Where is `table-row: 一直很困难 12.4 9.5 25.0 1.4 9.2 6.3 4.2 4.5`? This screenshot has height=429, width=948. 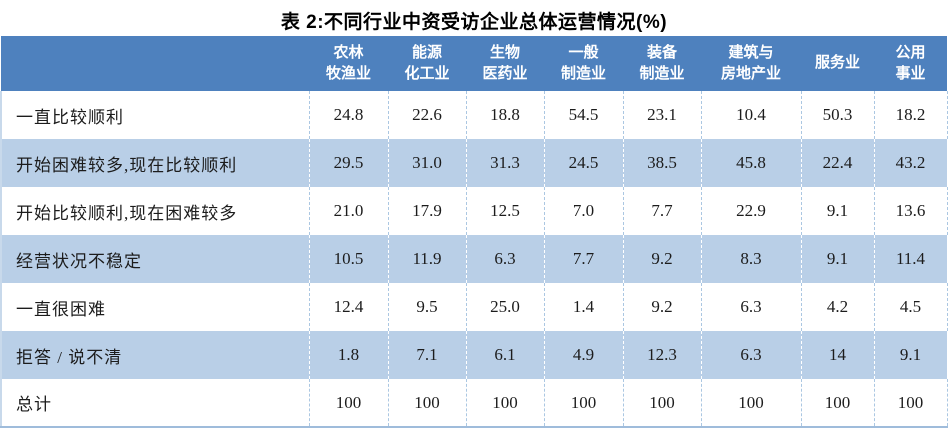 table-row: 一直很困难 12.4 9.5 25.0 1.4 9.2 6.3 4.2 4.5 is located at coordinates (474, 307).